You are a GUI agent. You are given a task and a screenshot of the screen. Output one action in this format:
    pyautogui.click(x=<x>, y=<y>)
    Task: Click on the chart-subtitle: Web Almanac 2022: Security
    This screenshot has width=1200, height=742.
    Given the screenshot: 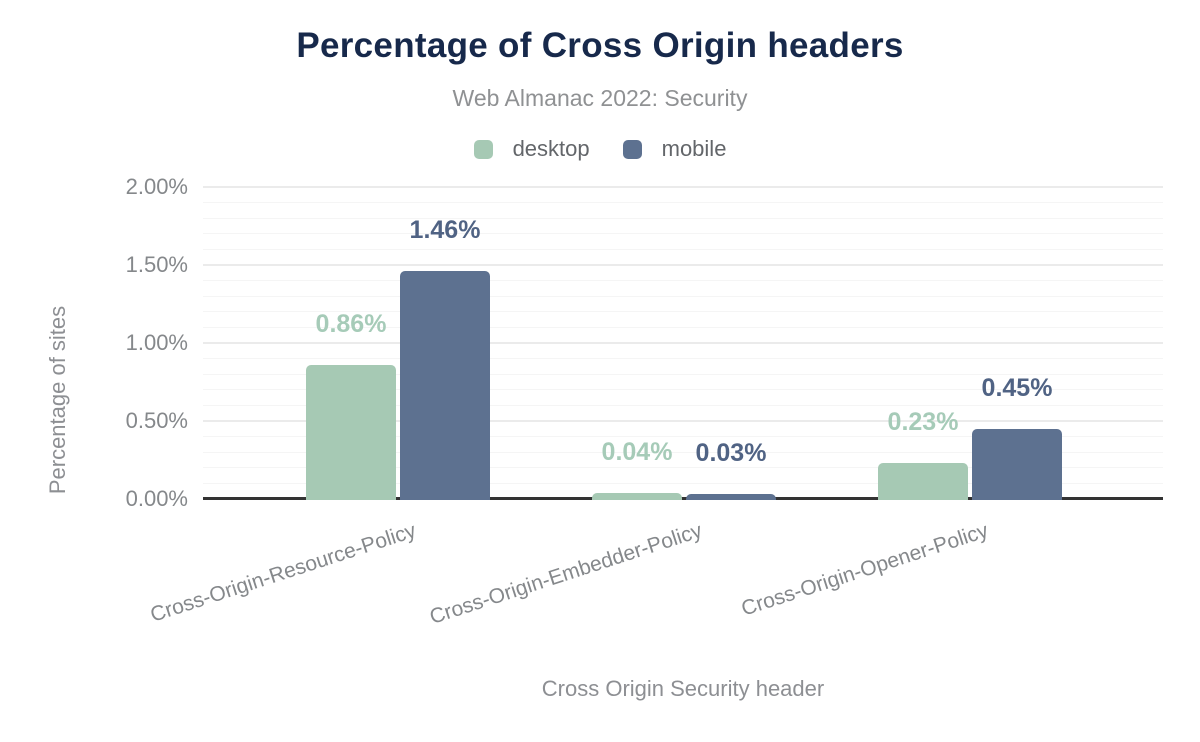 What is the action you would take?
    pyautogui.click(x=600, y=98)
    